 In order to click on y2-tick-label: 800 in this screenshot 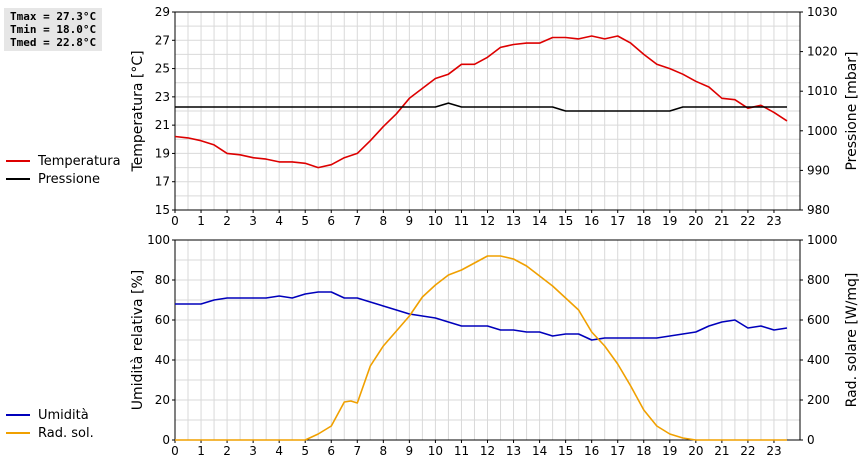, I will do `click(818, 280)`.